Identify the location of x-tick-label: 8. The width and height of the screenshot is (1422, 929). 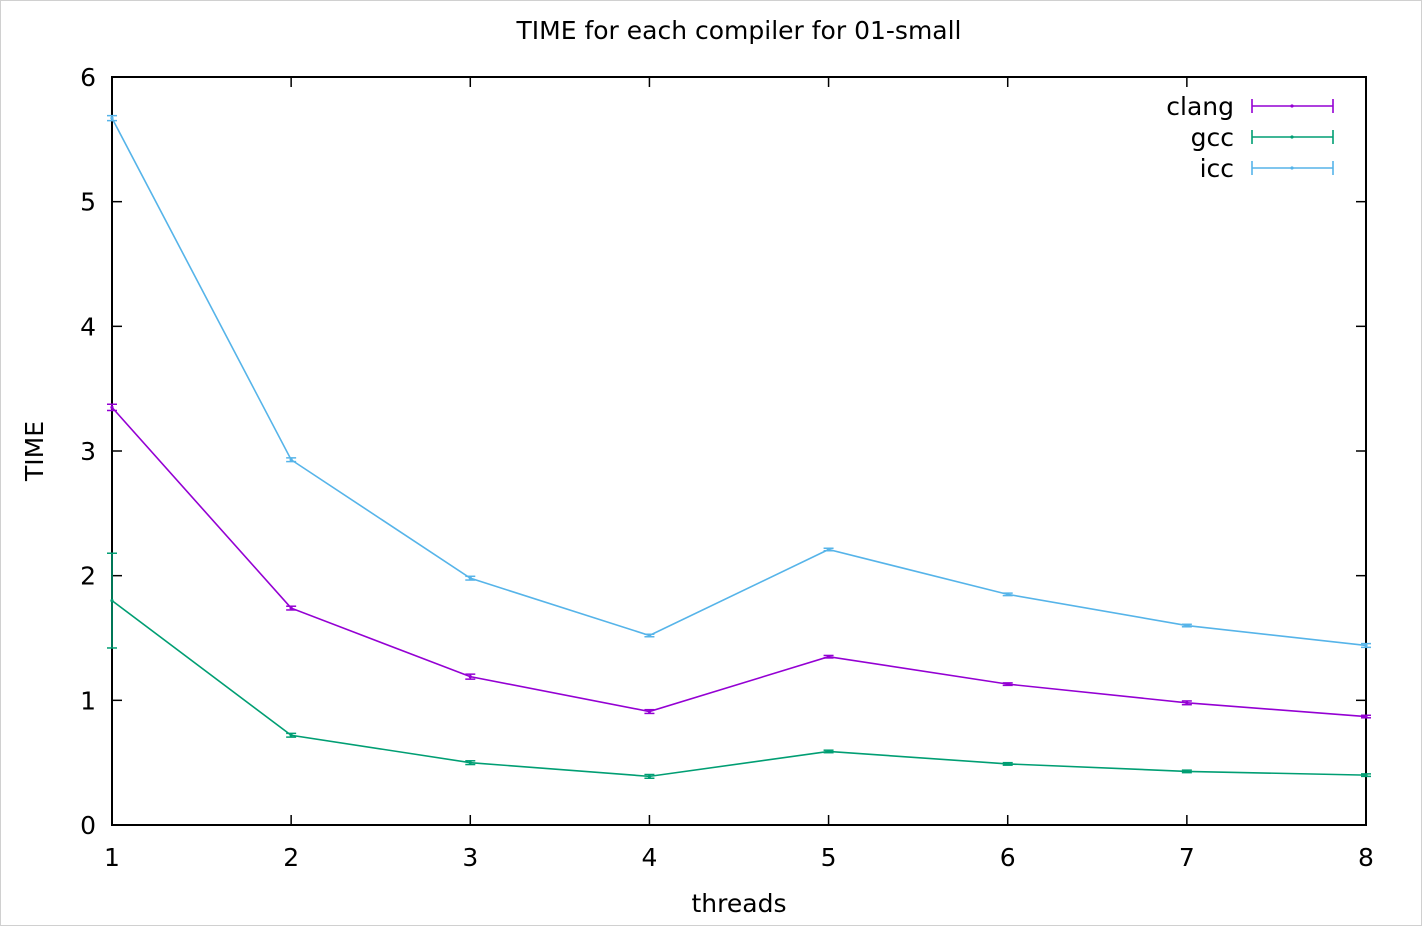
(1366, 857).